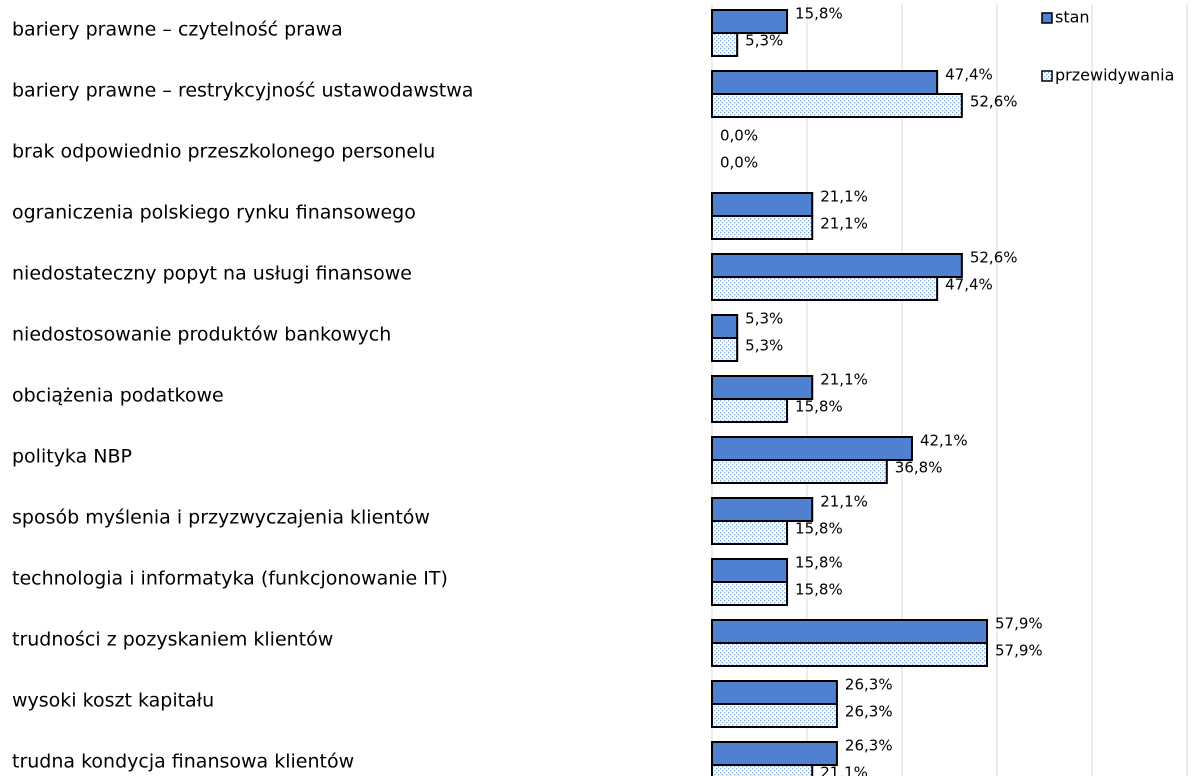  I want to click on category-label: wysoki koszt kapitału, so click(113, 701).